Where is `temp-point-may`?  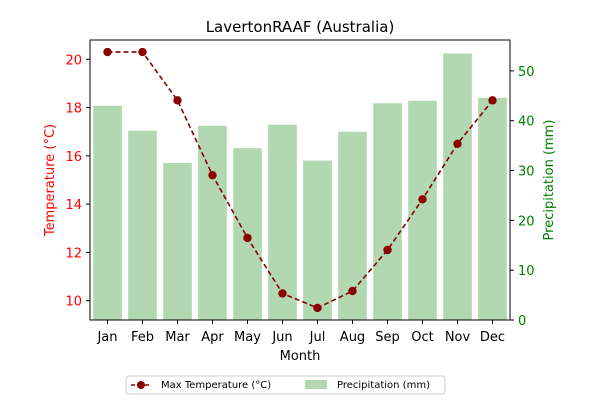 temp-point-may is located at coordinates (247, 238).